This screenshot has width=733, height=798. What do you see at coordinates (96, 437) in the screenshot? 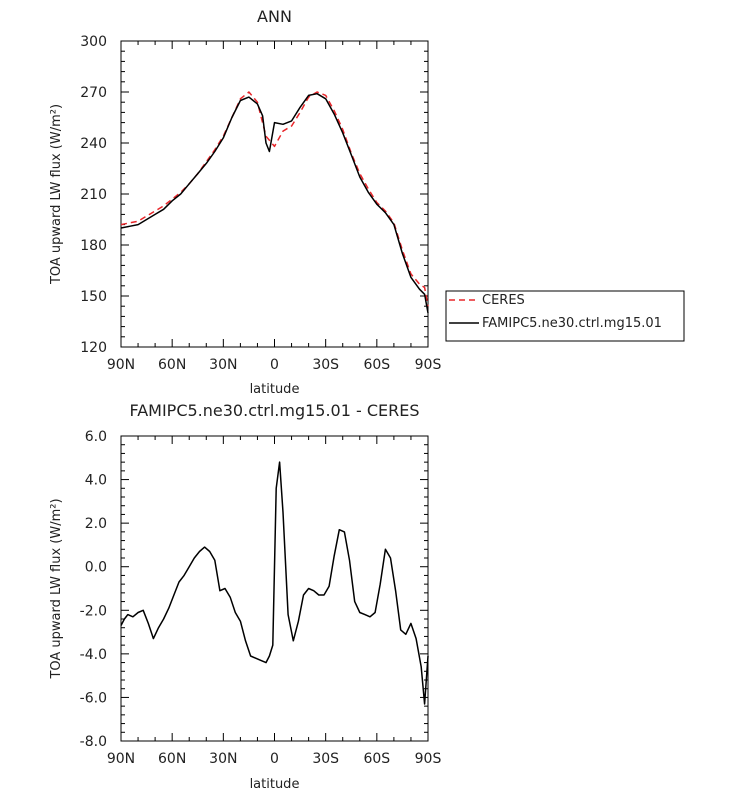
I see `y-tick-label: 6.0` at bounding box center [96, 437].